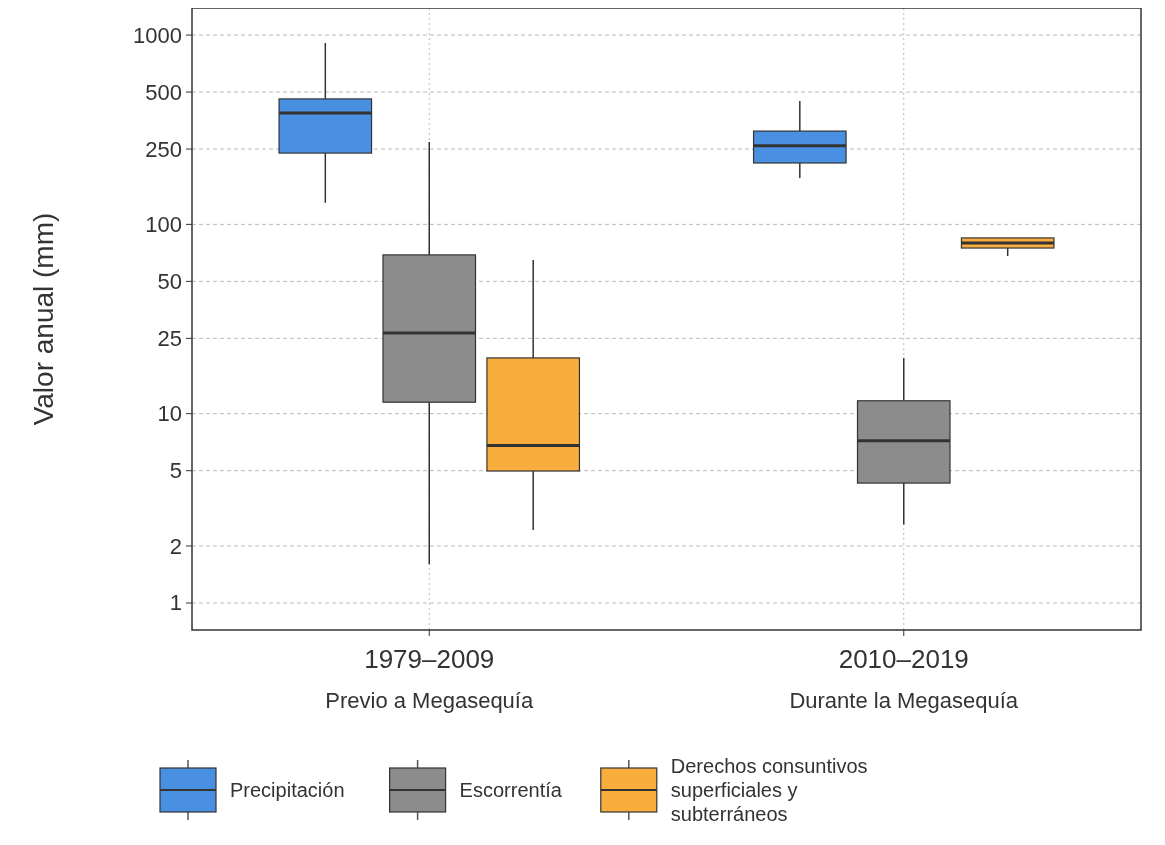  I want to click on x-tick-label: 2010–2019 Durante la Megasequía, so click(904, 678).